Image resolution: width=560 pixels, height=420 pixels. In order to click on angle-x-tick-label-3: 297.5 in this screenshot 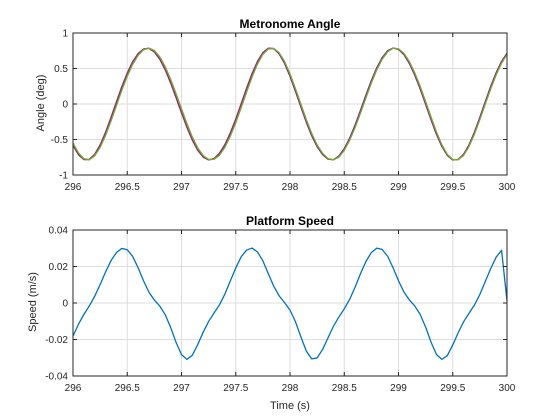, I will do `click(235, 187)`.